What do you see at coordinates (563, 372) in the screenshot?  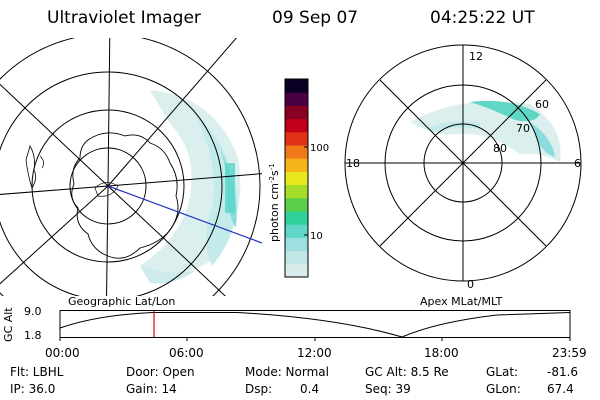 I see `glat-value: -81.6` at bounding box center [563, 372].